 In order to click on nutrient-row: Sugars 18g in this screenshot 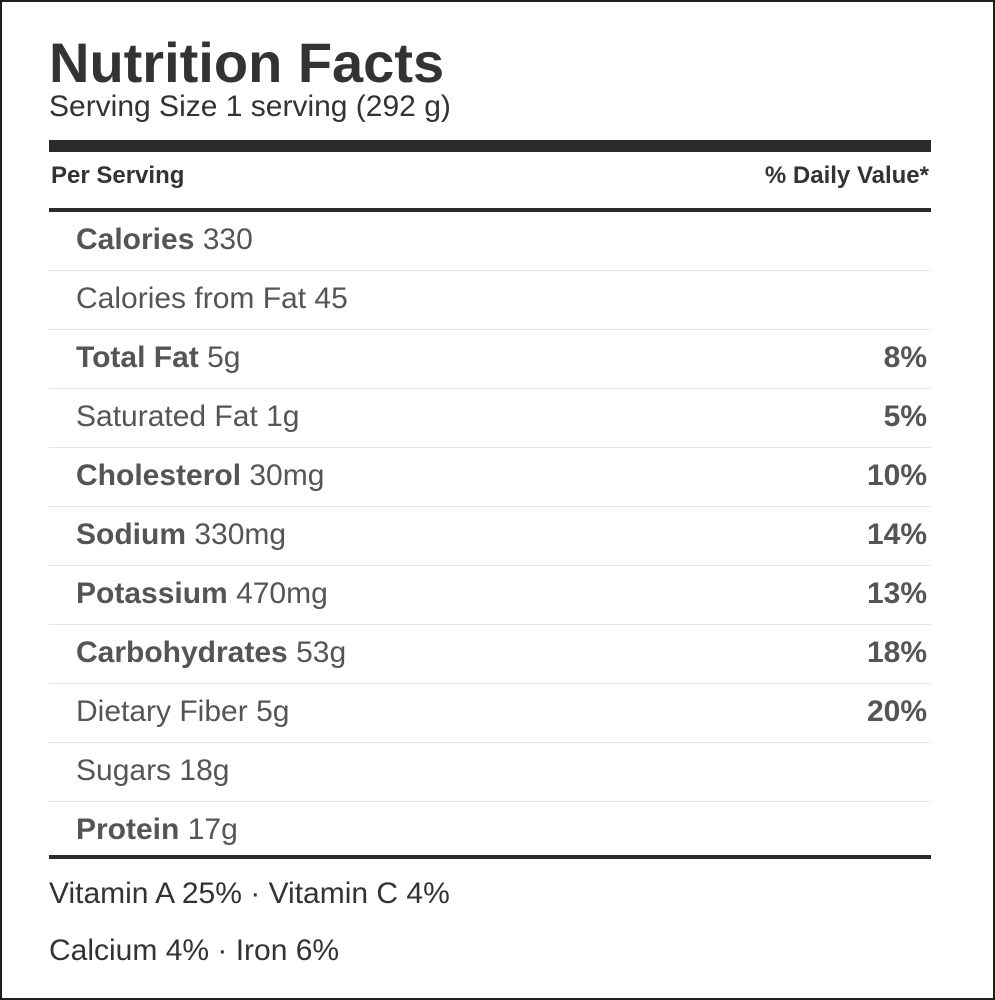, I will do `click(490, 772)`.